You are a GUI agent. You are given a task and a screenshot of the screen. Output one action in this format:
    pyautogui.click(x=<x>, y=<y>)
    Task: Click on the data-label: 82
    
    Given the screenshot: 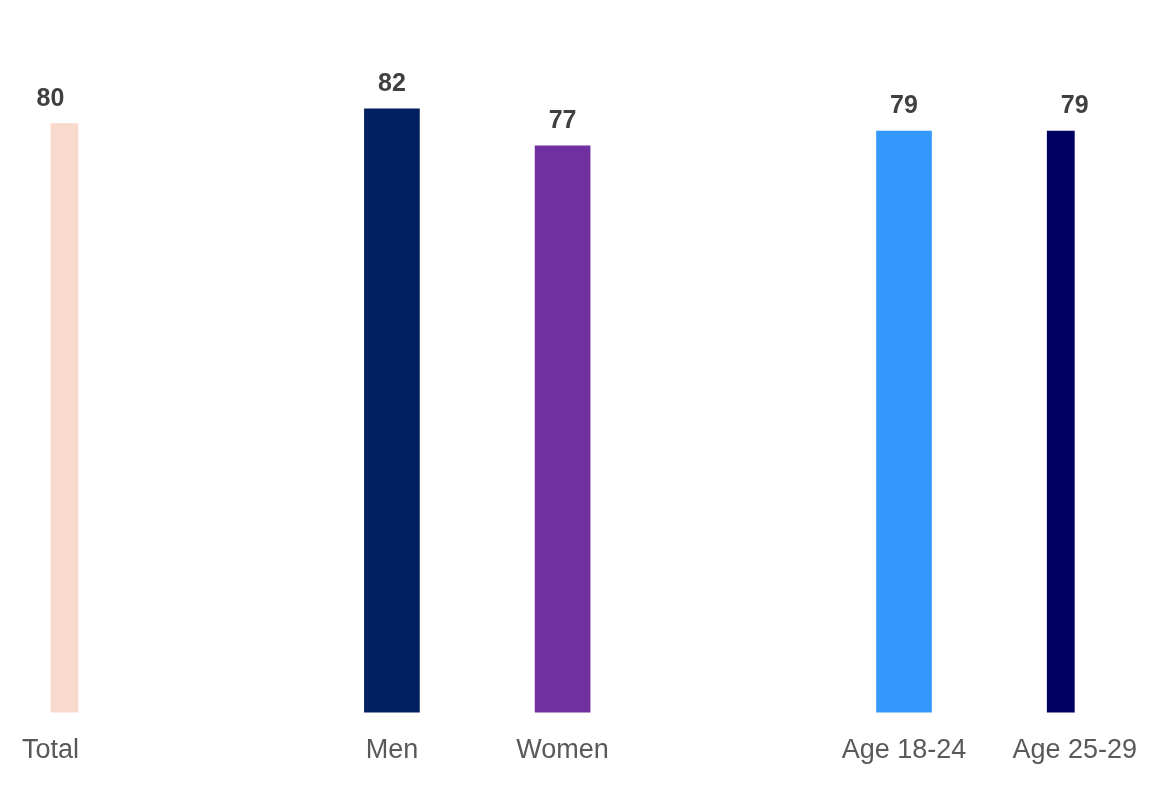 What is the action you would take?
    pyautogui.click(x=392, y=82)
    